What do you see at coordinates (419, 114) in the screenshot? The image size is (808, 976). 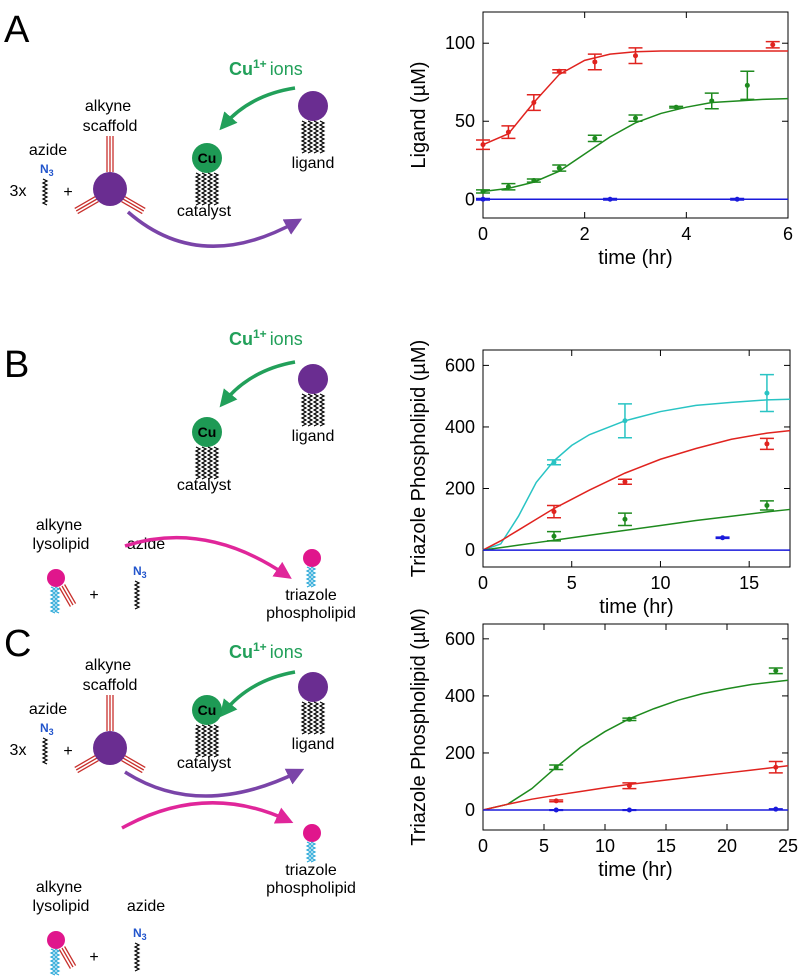 I see `y-axis-label: Ligand (µM)` at bounding box center [419, 114].